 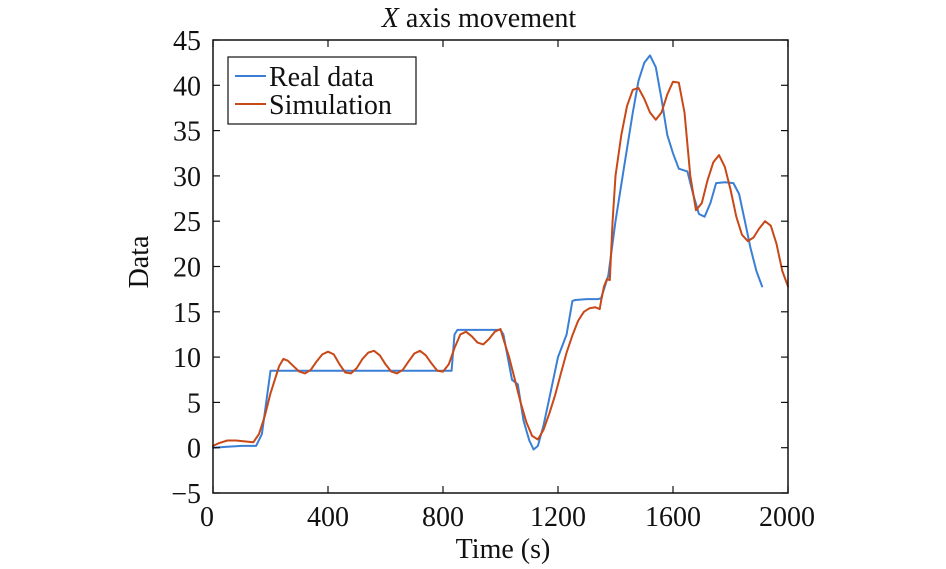 What do you see at coordinates (187, 268) in the screenshot?
I see `y-tick-label: 20` at bounding box center [187, 268].